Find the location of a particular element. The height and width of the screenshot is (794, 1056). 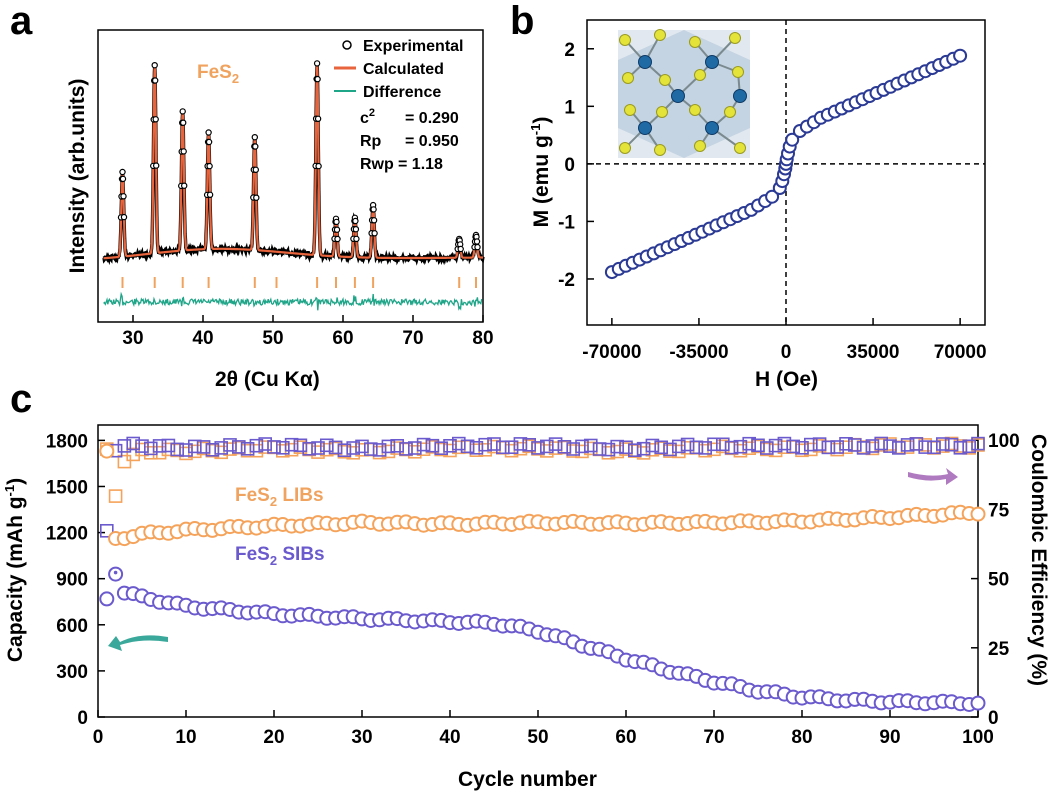

b-x-tick-label-0: -70000 is located at coordinates (611, 352).